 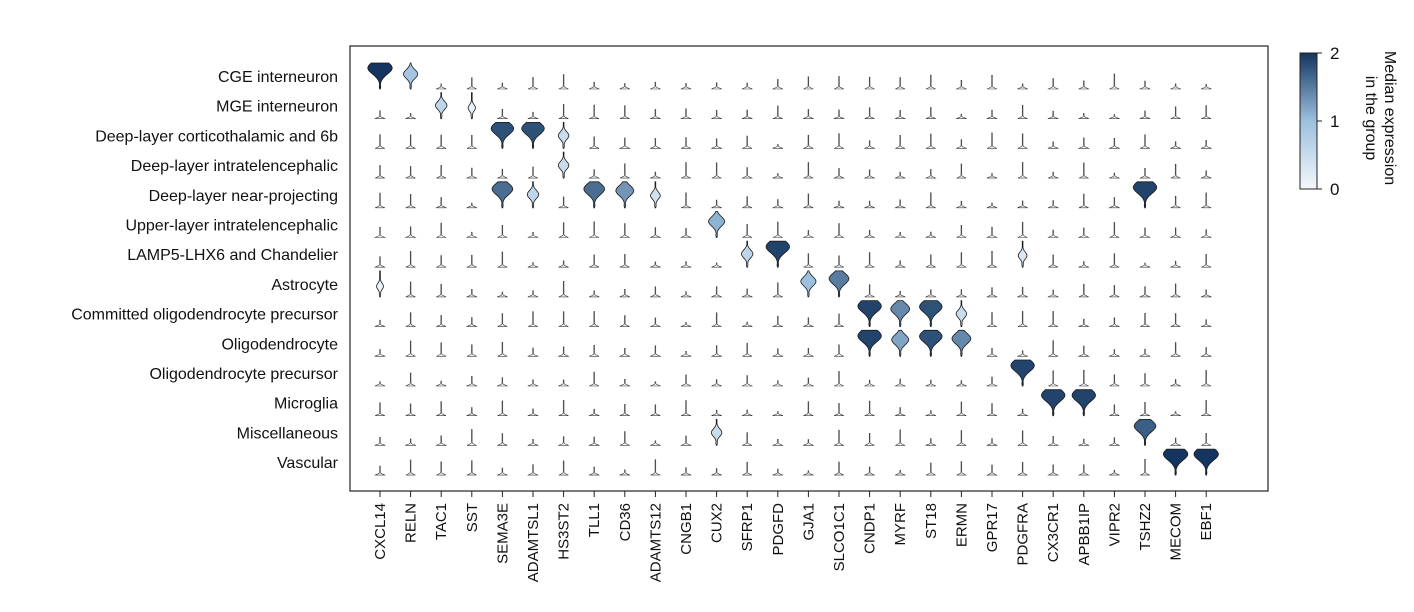 I want to click on column-label-3: SST, so click(x=472, y=517).